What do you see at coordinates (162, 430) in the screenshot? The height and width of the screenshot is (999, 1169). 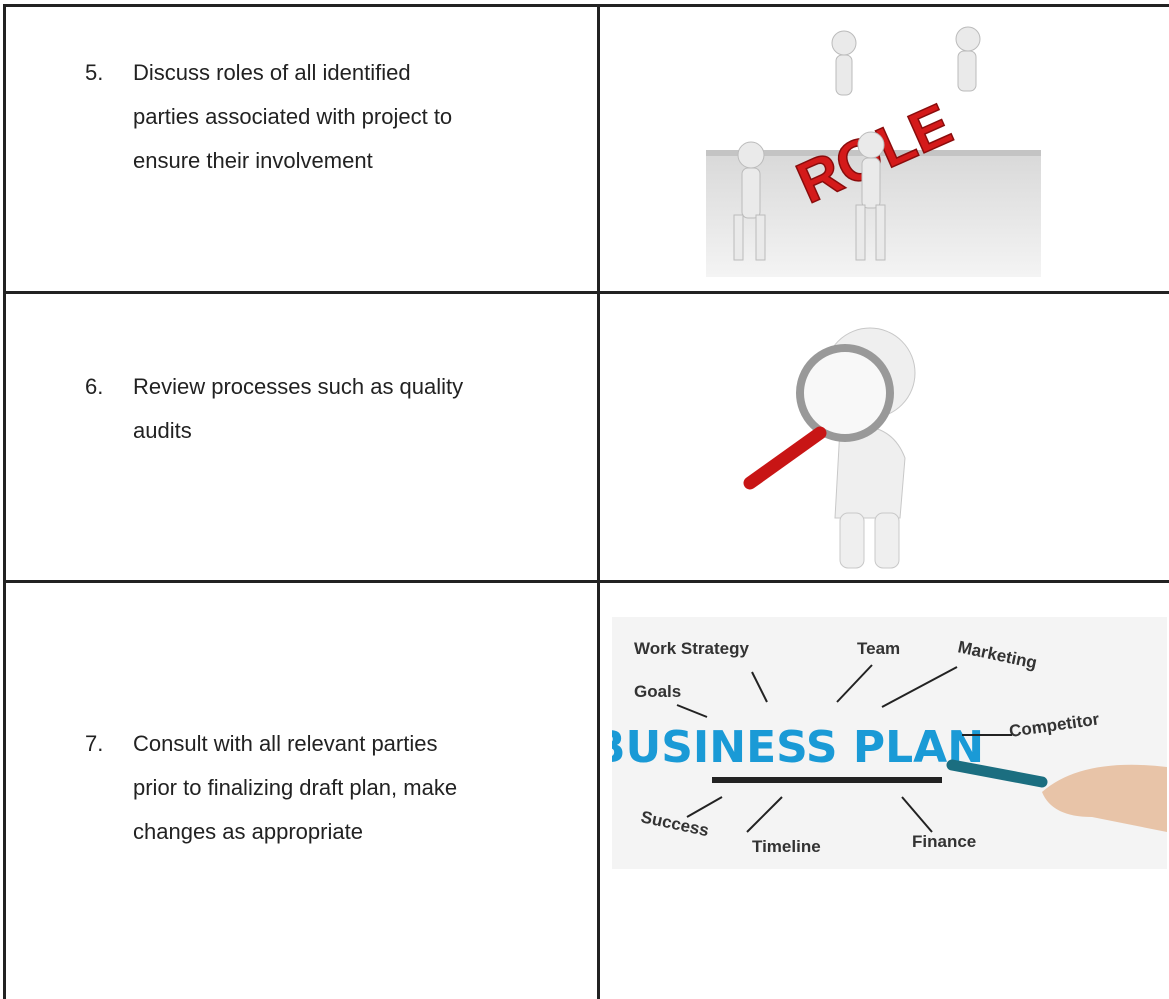 I see `item-text: audits` at bounding box center [162, 430].